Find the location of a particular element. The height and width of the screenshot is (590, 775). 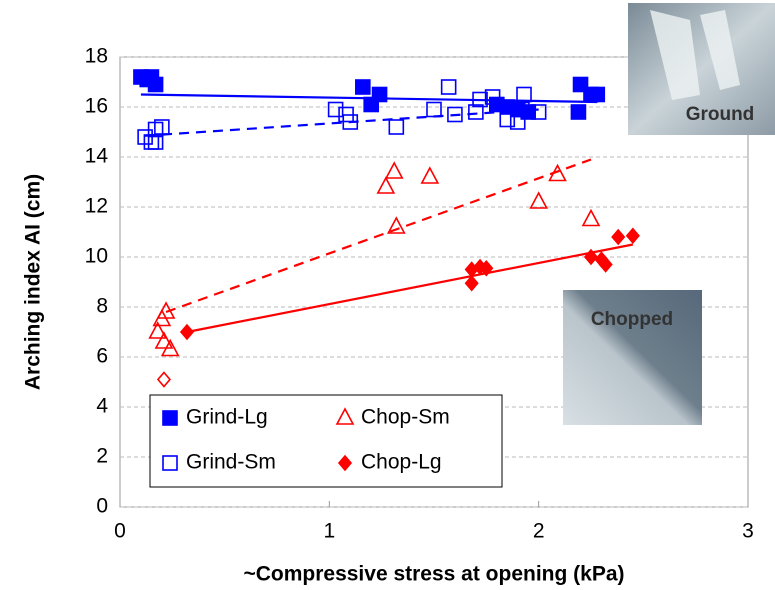

y-tick-label: 14 is located at coordinates (97, 156).